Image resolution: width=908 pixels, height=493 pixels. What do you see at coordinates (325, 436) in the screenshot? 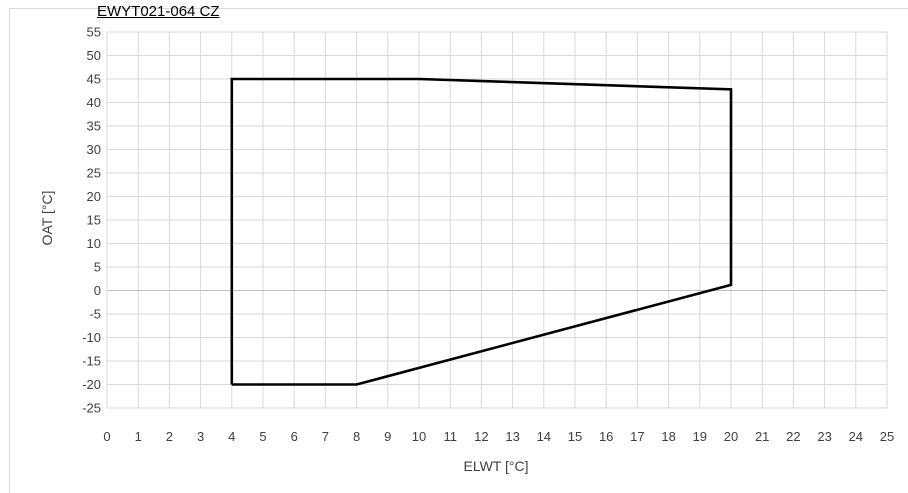
I see `x-tick-label: 7` at bounding box center [325, 436].